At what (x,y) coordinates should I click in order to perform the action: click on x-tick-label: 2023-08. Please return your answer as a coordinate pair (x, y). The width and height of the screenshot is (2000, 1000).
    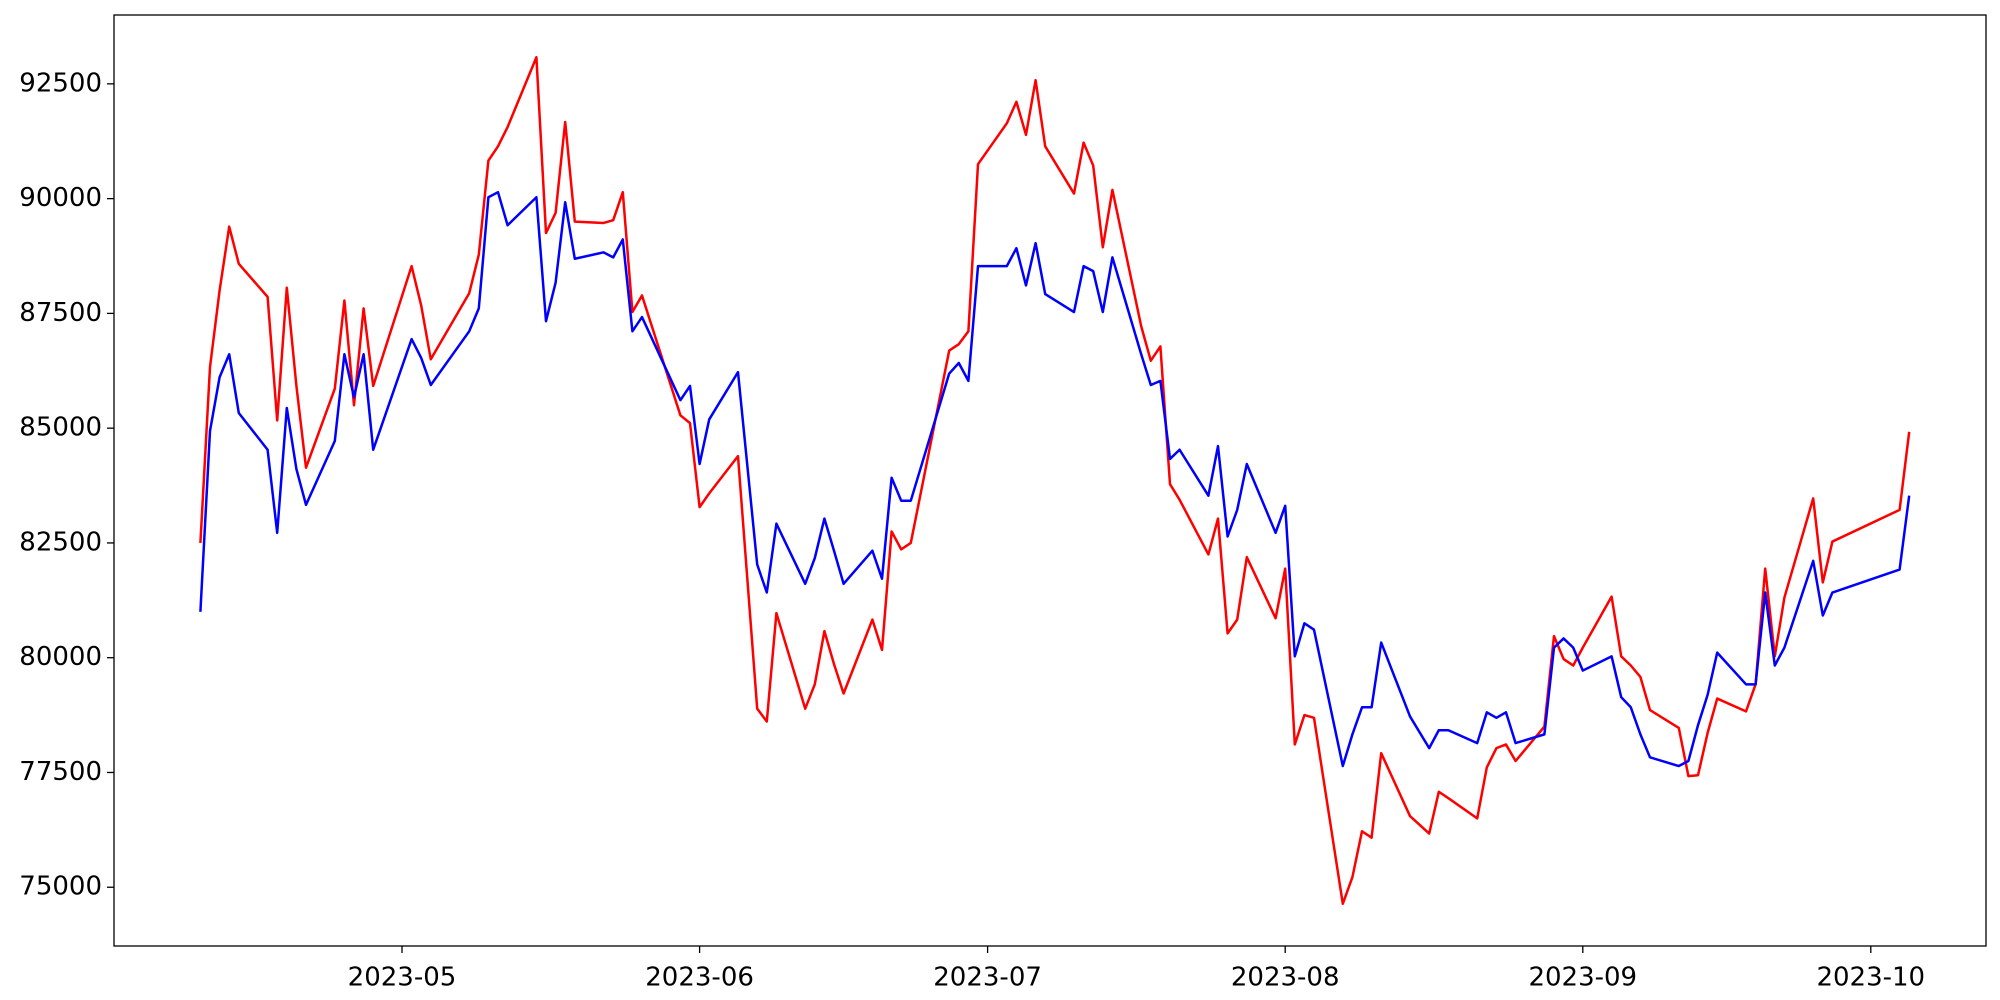
    Looking at the image, I should click on (1285, 978).